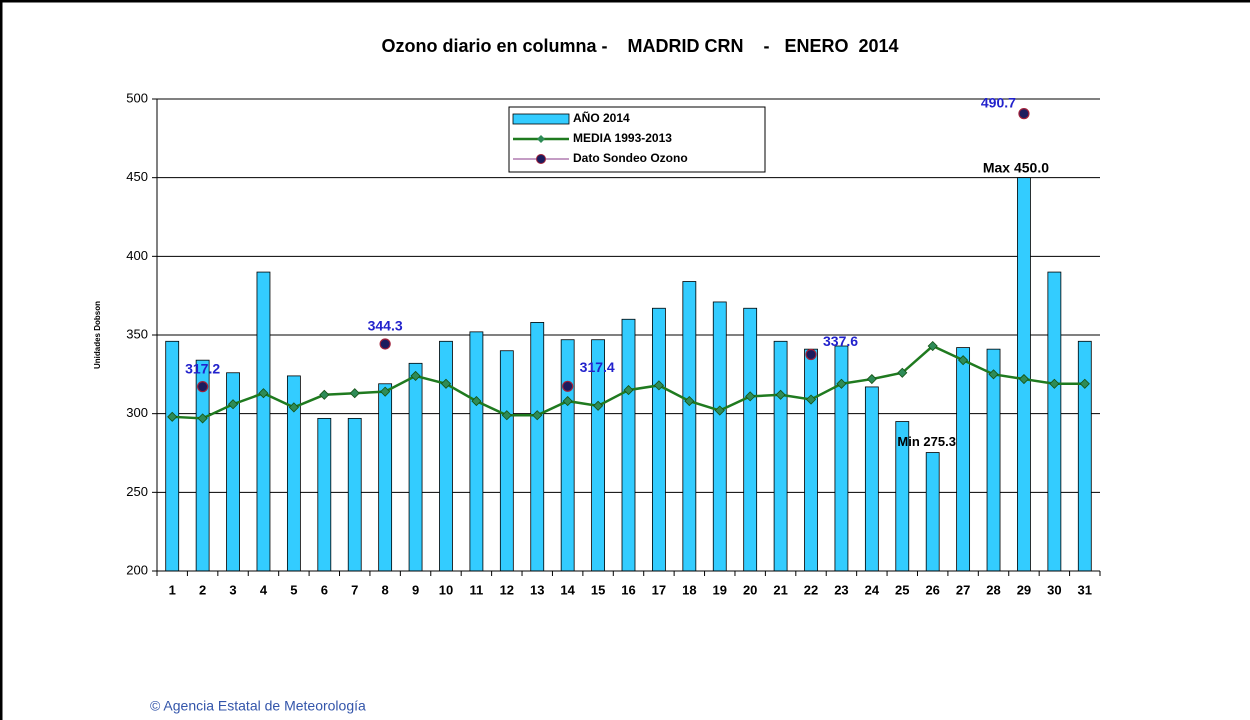  I want to click on y-axis-label: Unidades Dobson, so click(97, 335).